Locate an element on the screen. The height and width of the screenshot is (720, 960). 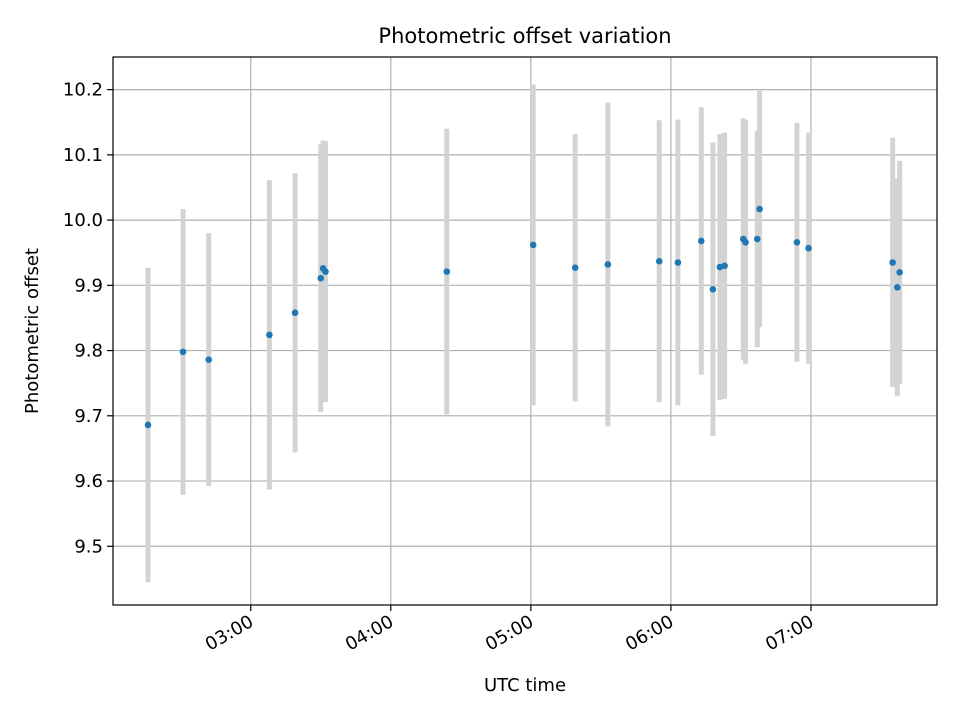
y-axis-ticks: 9.5 9.6 9.7 9.8 9.9 10.0 10.1 10.2 is located at coordinates (88, 318).